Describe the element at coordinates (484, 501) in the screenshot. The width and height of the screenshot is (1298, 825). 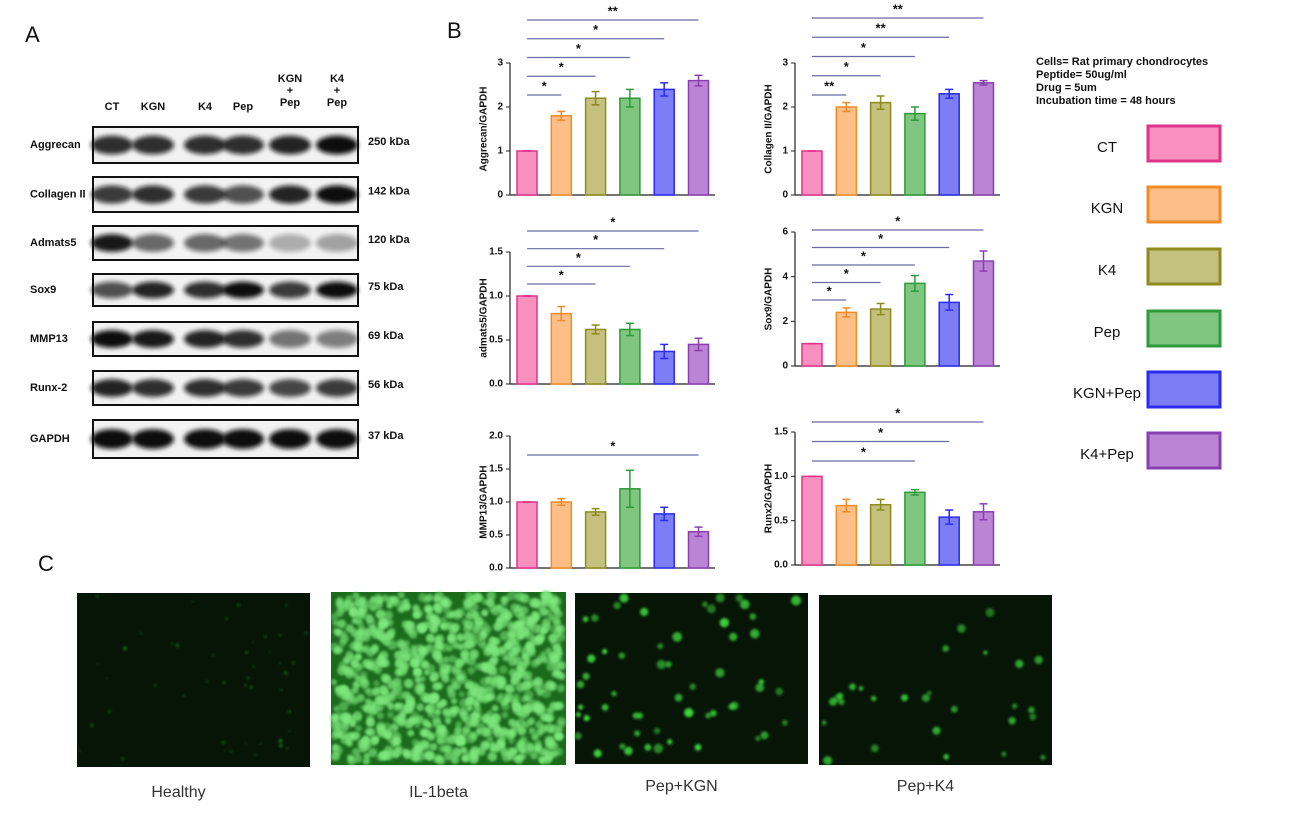
I see `y-axis-label: MMP13/GAPDH` at that location.